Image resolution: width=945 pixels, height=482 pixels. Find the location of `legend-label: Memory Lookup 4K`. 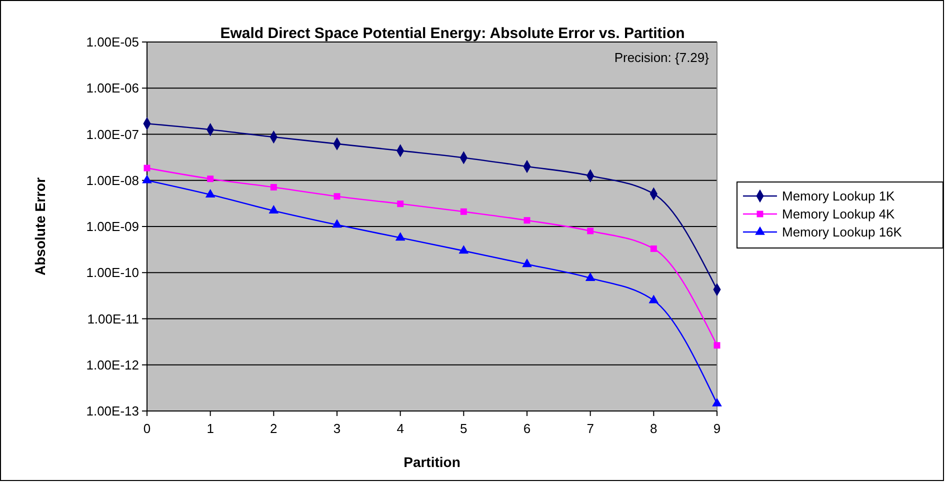

legend-label: Memory Lookup 4K is located at coordinates (839, 214).